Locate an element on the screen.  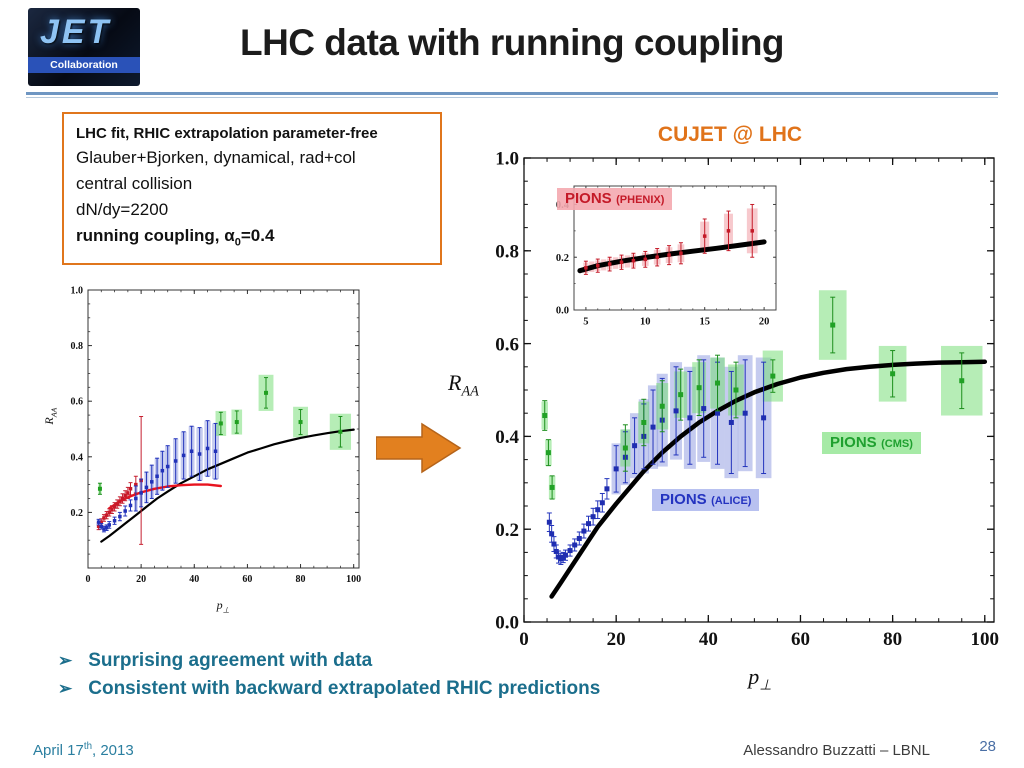
right-arrow-icon is located at coordinates (419, 448).